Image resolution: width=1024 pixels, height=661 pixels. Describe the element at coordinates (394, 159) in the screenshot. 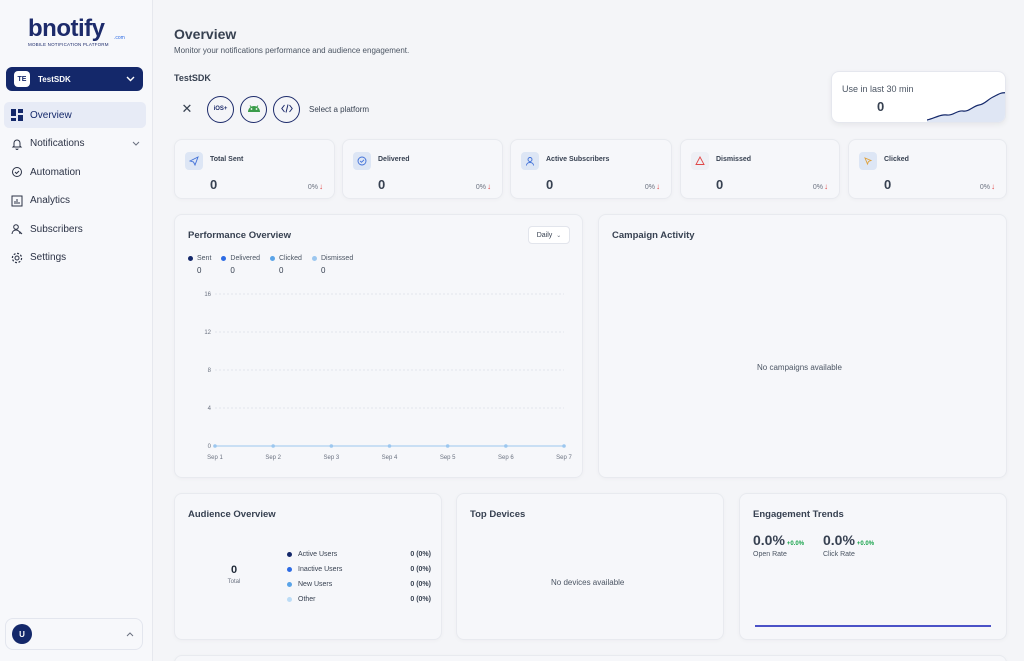

I see `stat-label: Delivered` at that location.